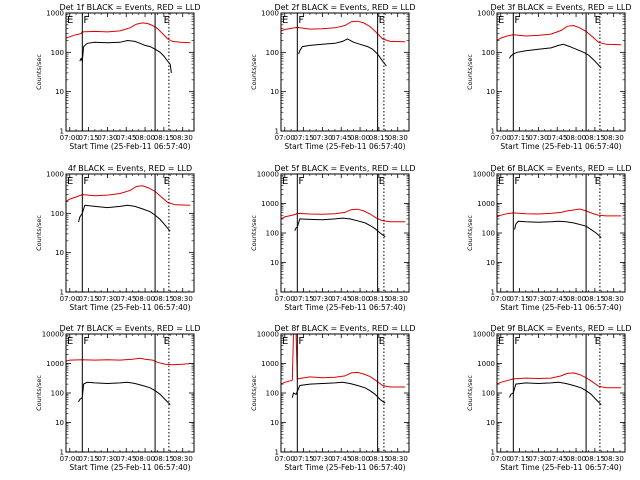  I want to click on panel-title: Det 1f BLACK = Events, RED = LLD, so click(129, 7).